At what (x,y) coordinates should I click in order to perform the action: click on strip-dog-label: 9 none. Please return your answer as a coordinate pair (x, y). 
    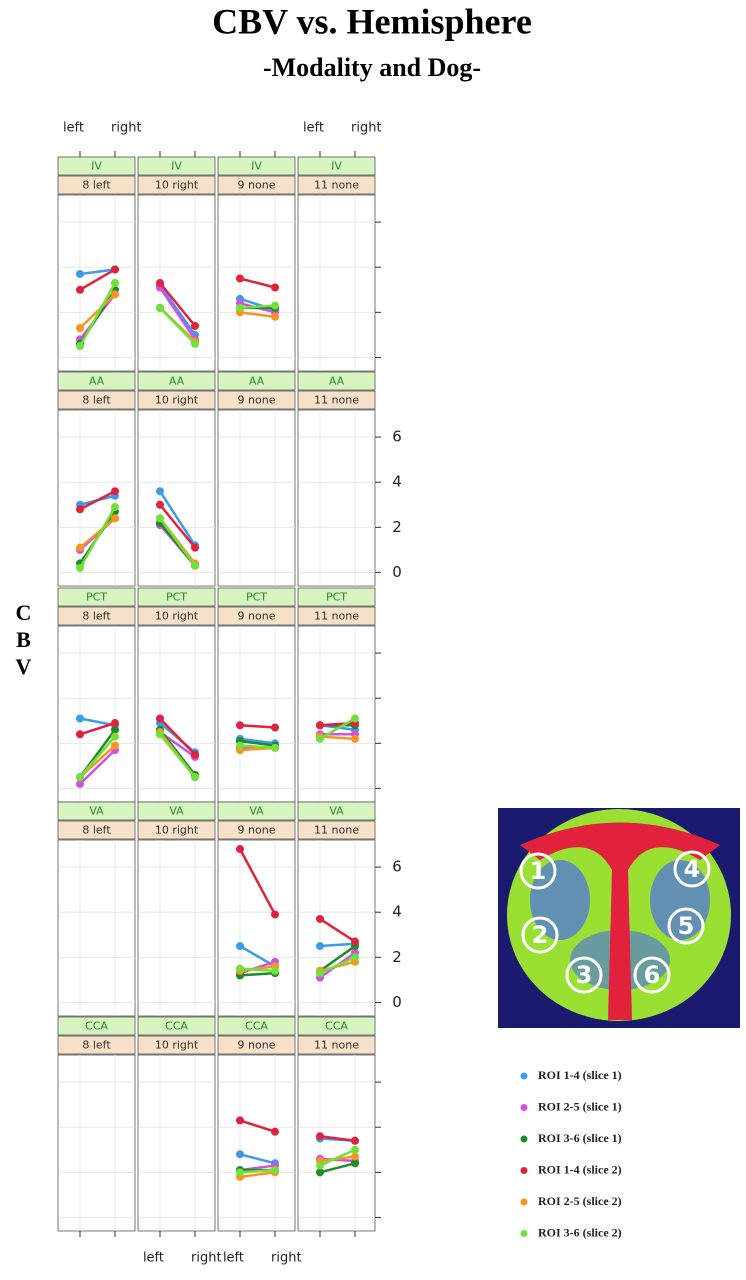
    Looking at the image, I should click on (257, 830).